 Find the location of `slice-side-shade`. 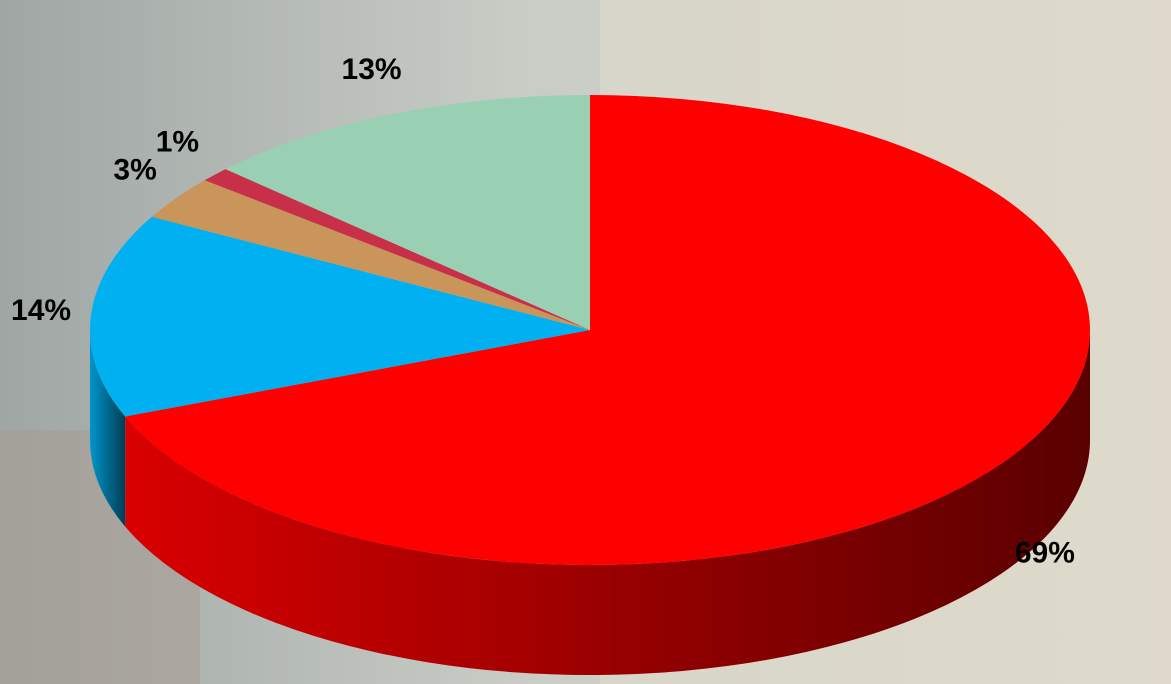

slice-side-shade is located at coordinates (108, 428).